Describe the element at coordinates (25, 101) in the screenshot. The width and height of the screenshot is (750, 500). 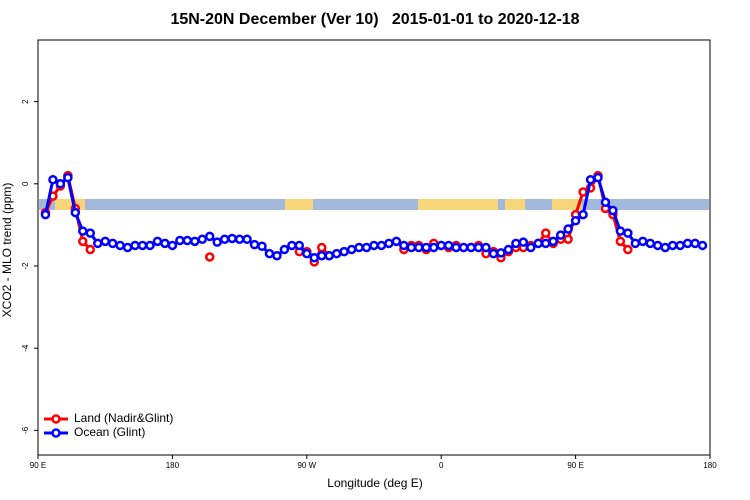
I see `y-tick-label: 2` at that location.